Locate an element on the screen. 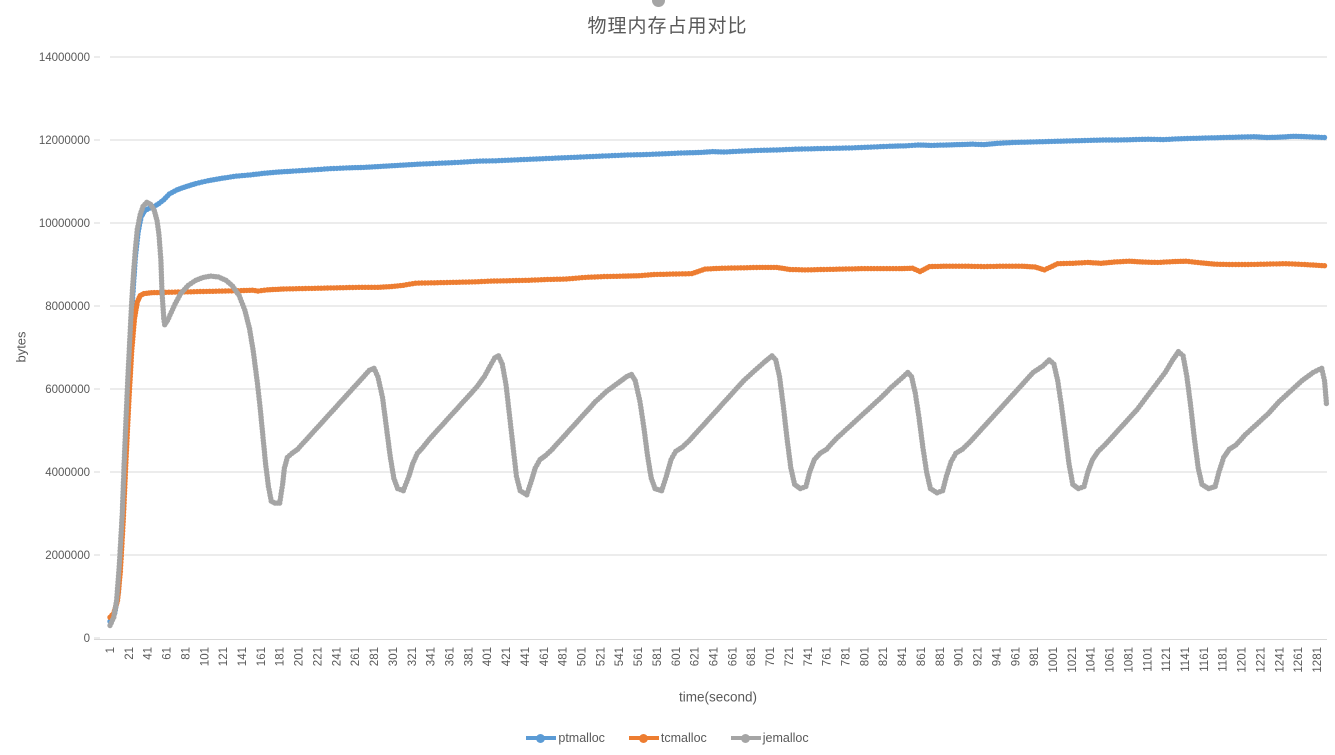  x-tick-label: 941 is located at coordinates (997, 656).